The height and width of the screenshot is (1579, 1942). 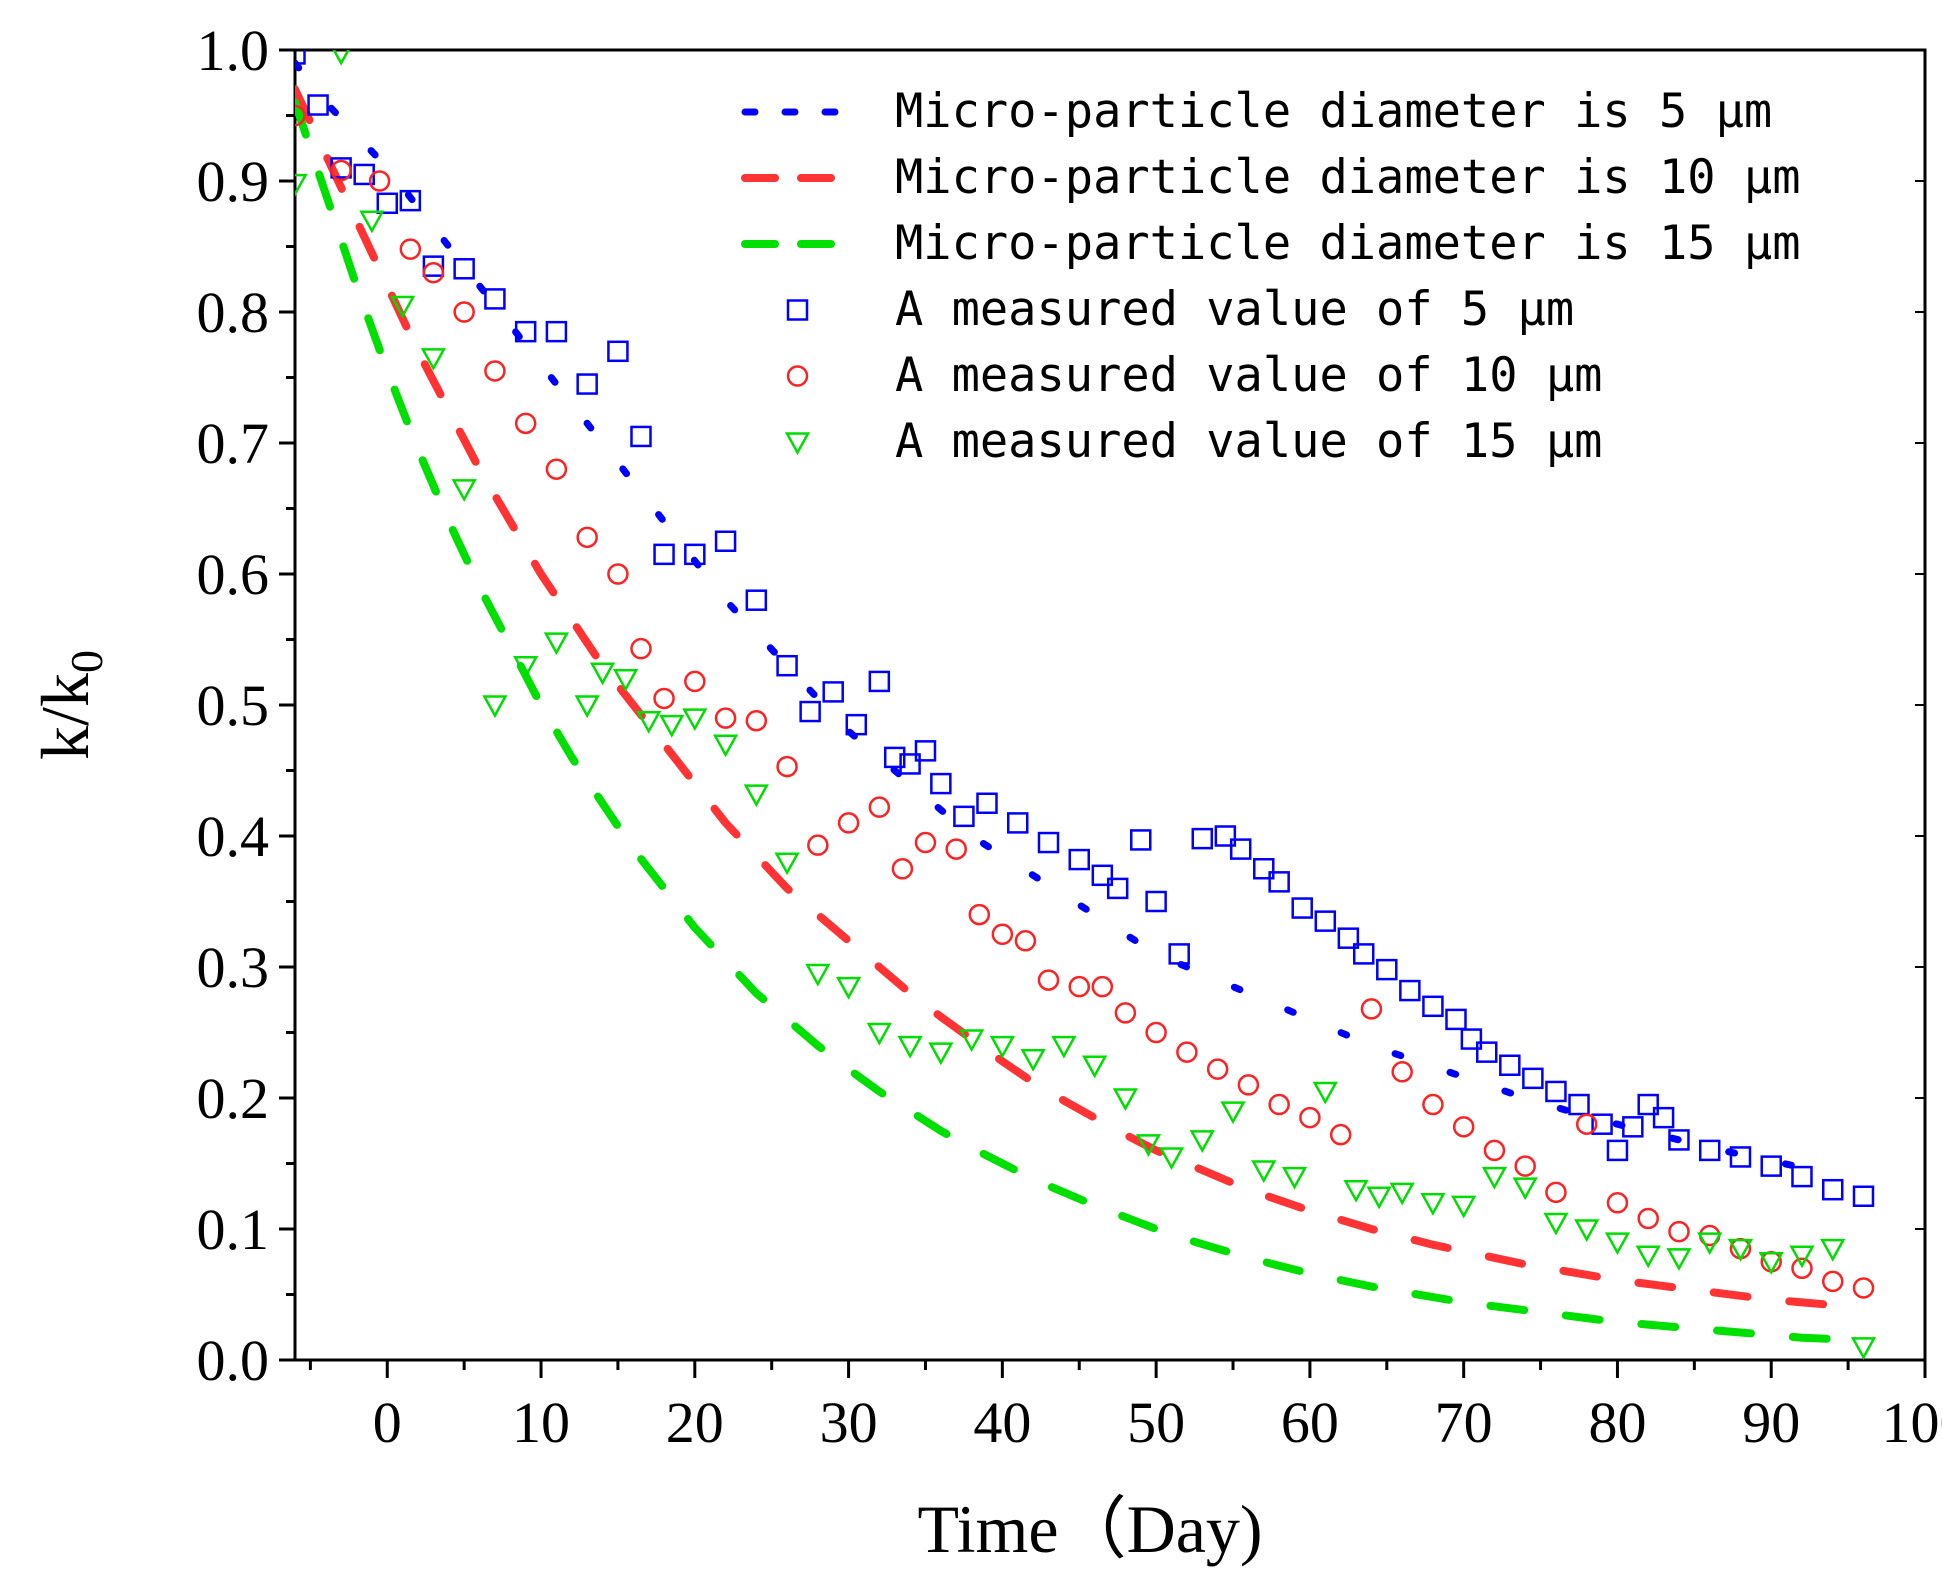 What do you see at coordinates (1771, 1422) in the screenshot?
I see `x-tick-label: 90` at bounding box center [1771, 1422].